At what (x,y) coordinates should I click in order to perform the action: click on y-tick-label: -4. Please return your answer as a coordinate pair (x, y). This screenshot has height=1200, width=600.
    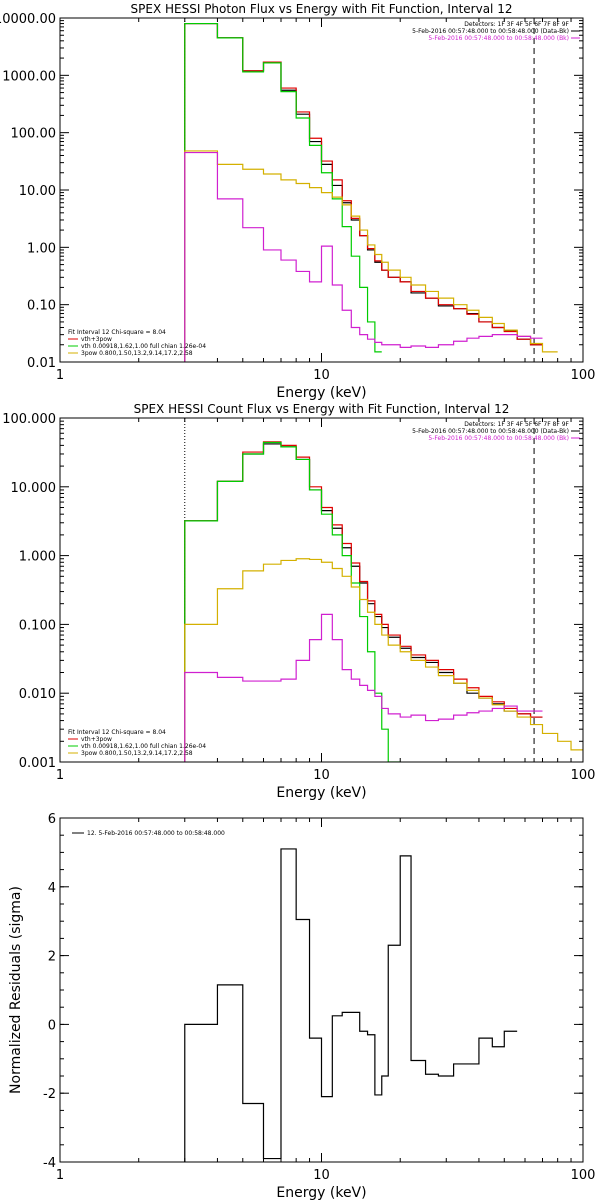
    Looking at the image, I should click on (49, 1163).